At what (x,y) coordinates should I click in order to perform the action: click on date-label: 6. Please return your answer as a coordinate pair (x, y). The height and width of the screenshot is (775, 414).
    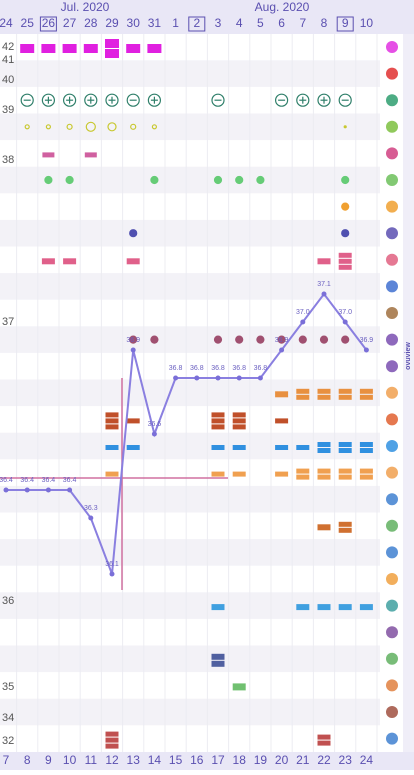
    Looking at the image, I should click on (281, 23).